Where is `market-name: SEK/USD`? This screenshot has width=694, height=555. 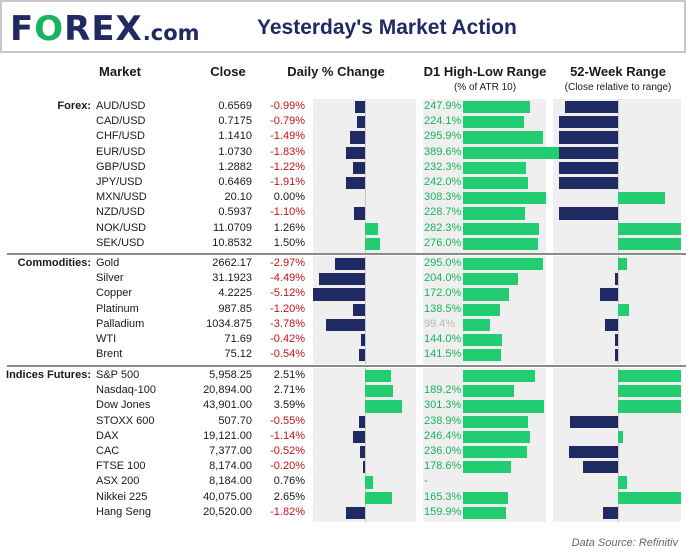
market-name: SEK/USD is located at coordinates (120, 242).